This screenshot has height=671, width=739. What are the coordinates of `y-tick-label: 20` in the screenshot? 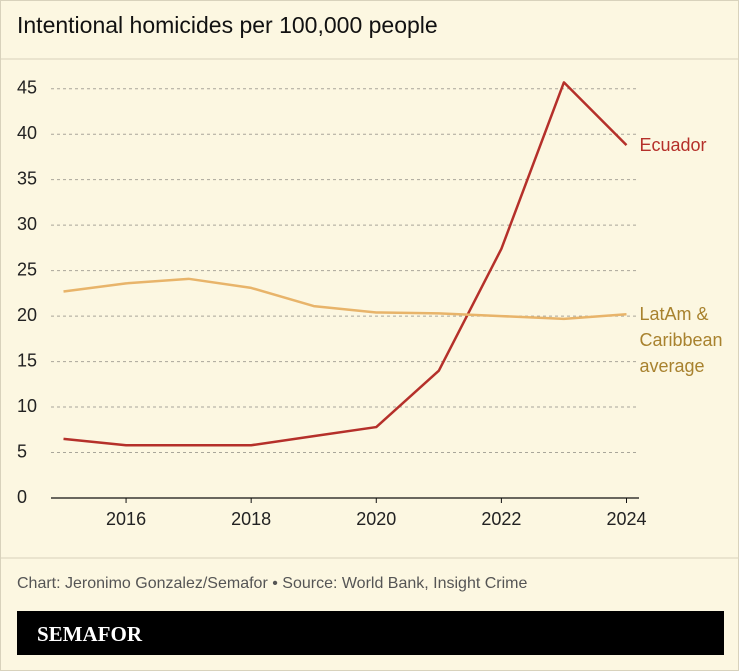 It's located at (27, 315).